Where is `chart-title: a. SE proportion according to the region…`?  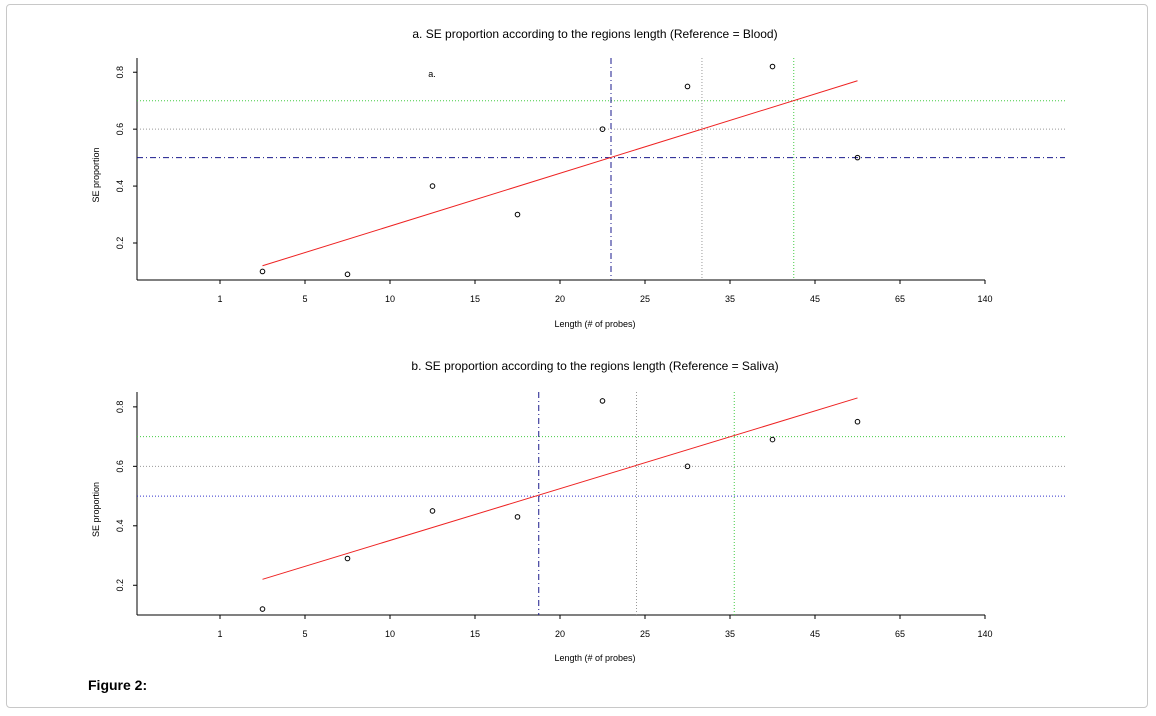
chart-title: a. SE proportion according to the region… is located at coordinates (594, 34).